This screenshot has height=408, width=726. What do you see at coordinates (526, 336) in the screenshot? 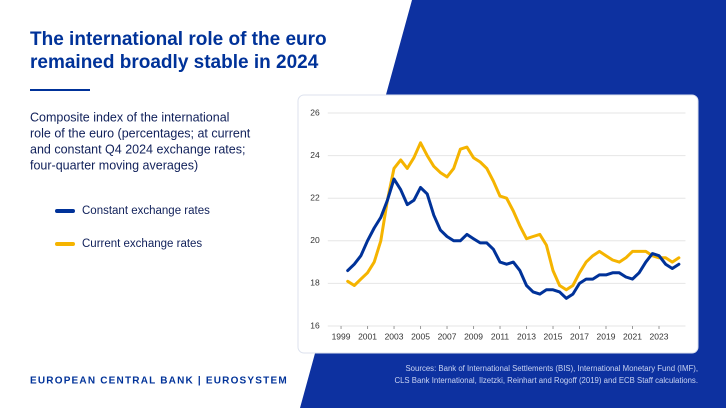
I see `x-tick-label: 2013` at bounding box center [526, 336].